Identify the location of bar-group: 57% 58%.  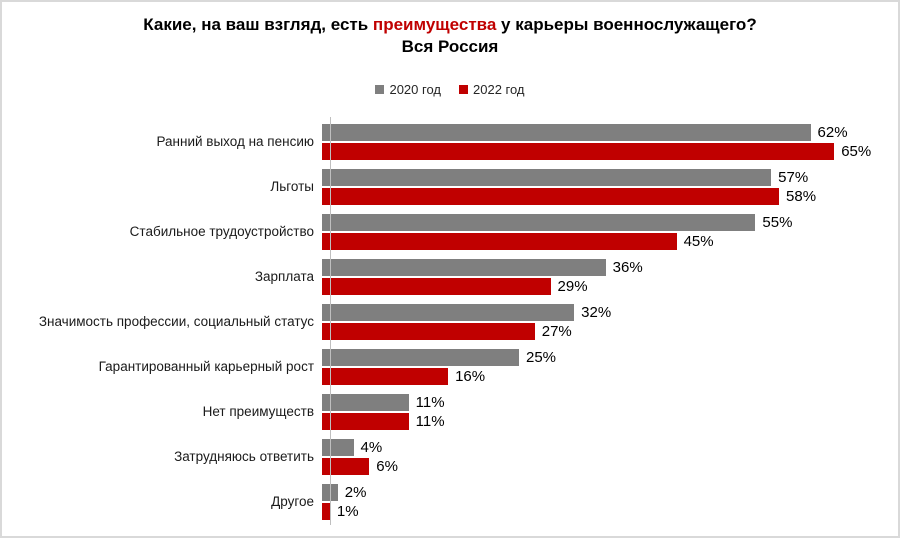
(610, 187).